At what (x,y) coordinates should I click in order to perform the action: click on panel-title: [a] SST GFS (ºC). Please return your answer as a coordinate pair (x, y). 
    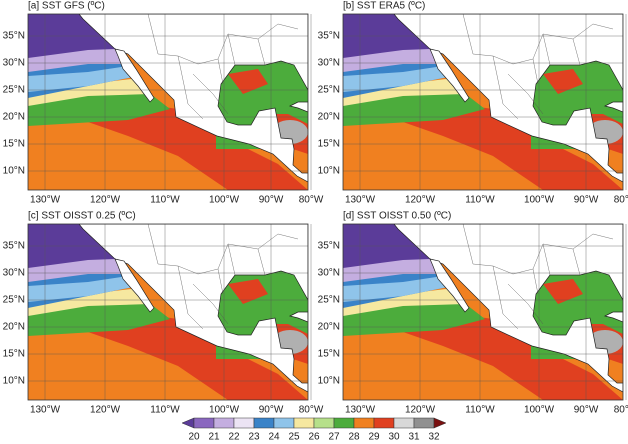
    Looking at the image, I should click on (66, 6).